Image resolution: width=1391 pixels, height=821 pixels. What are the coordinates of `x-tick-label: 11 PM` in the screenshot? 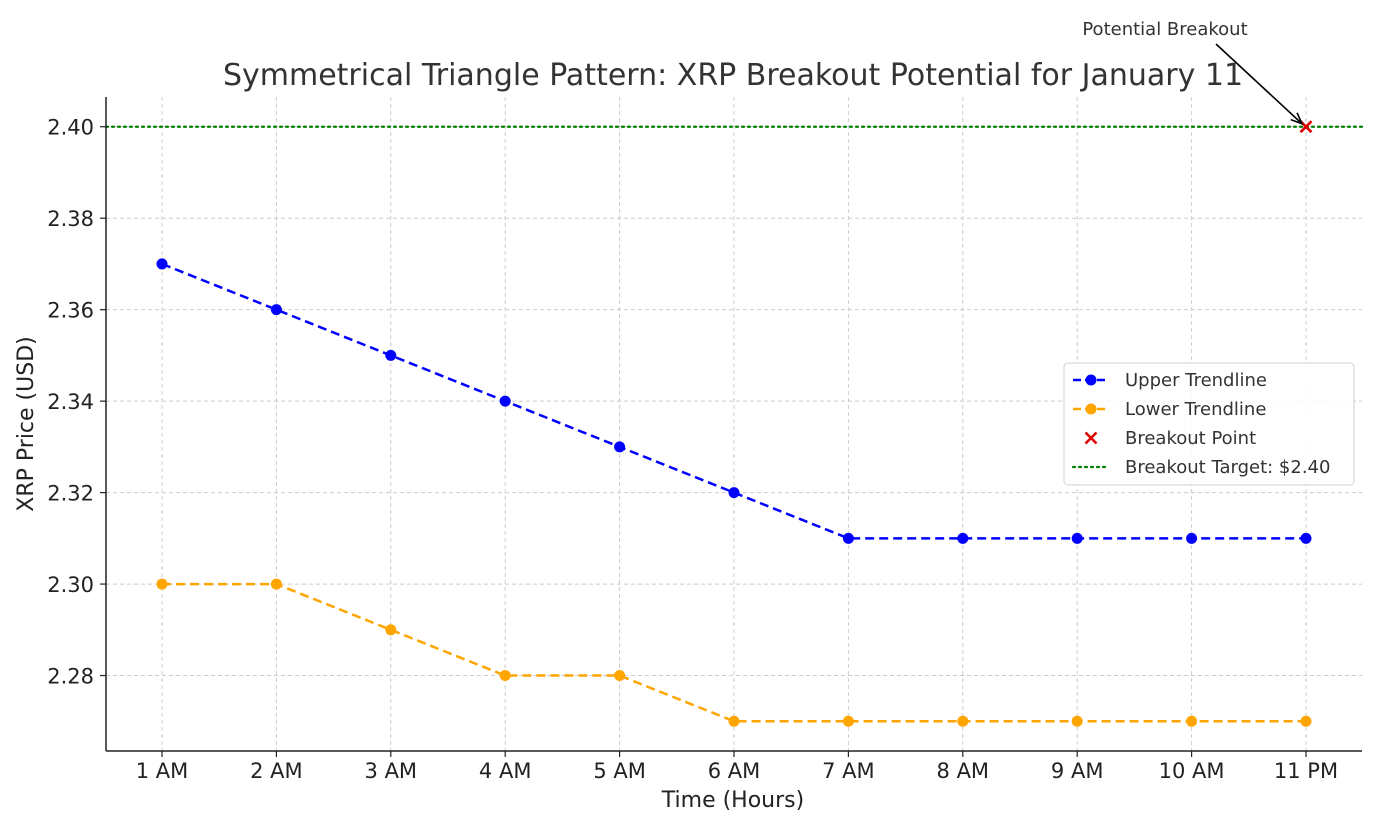 It's located at (1306, 771).